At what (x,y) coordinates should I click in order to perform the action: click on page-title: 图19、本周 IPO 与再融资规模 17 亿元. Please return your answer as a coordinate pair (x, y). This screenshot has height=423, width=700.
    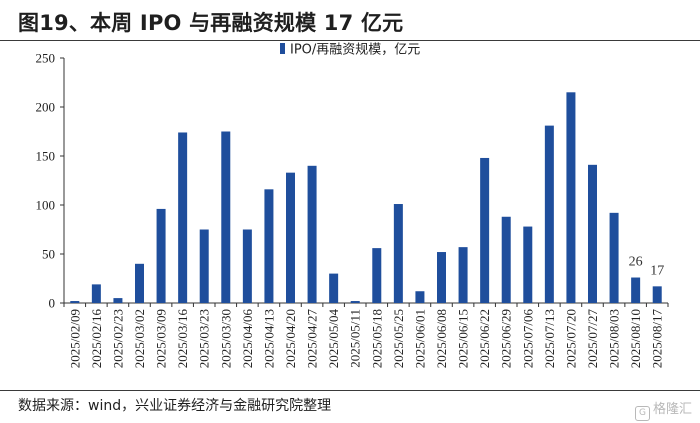
    Looking at the image, I should click on (211, 23).